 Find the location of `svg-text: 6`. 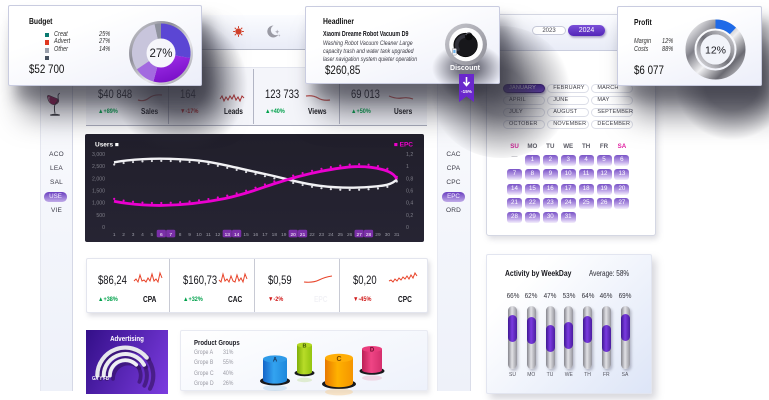

svg-text: 6 is located at coordinates (161, 235).